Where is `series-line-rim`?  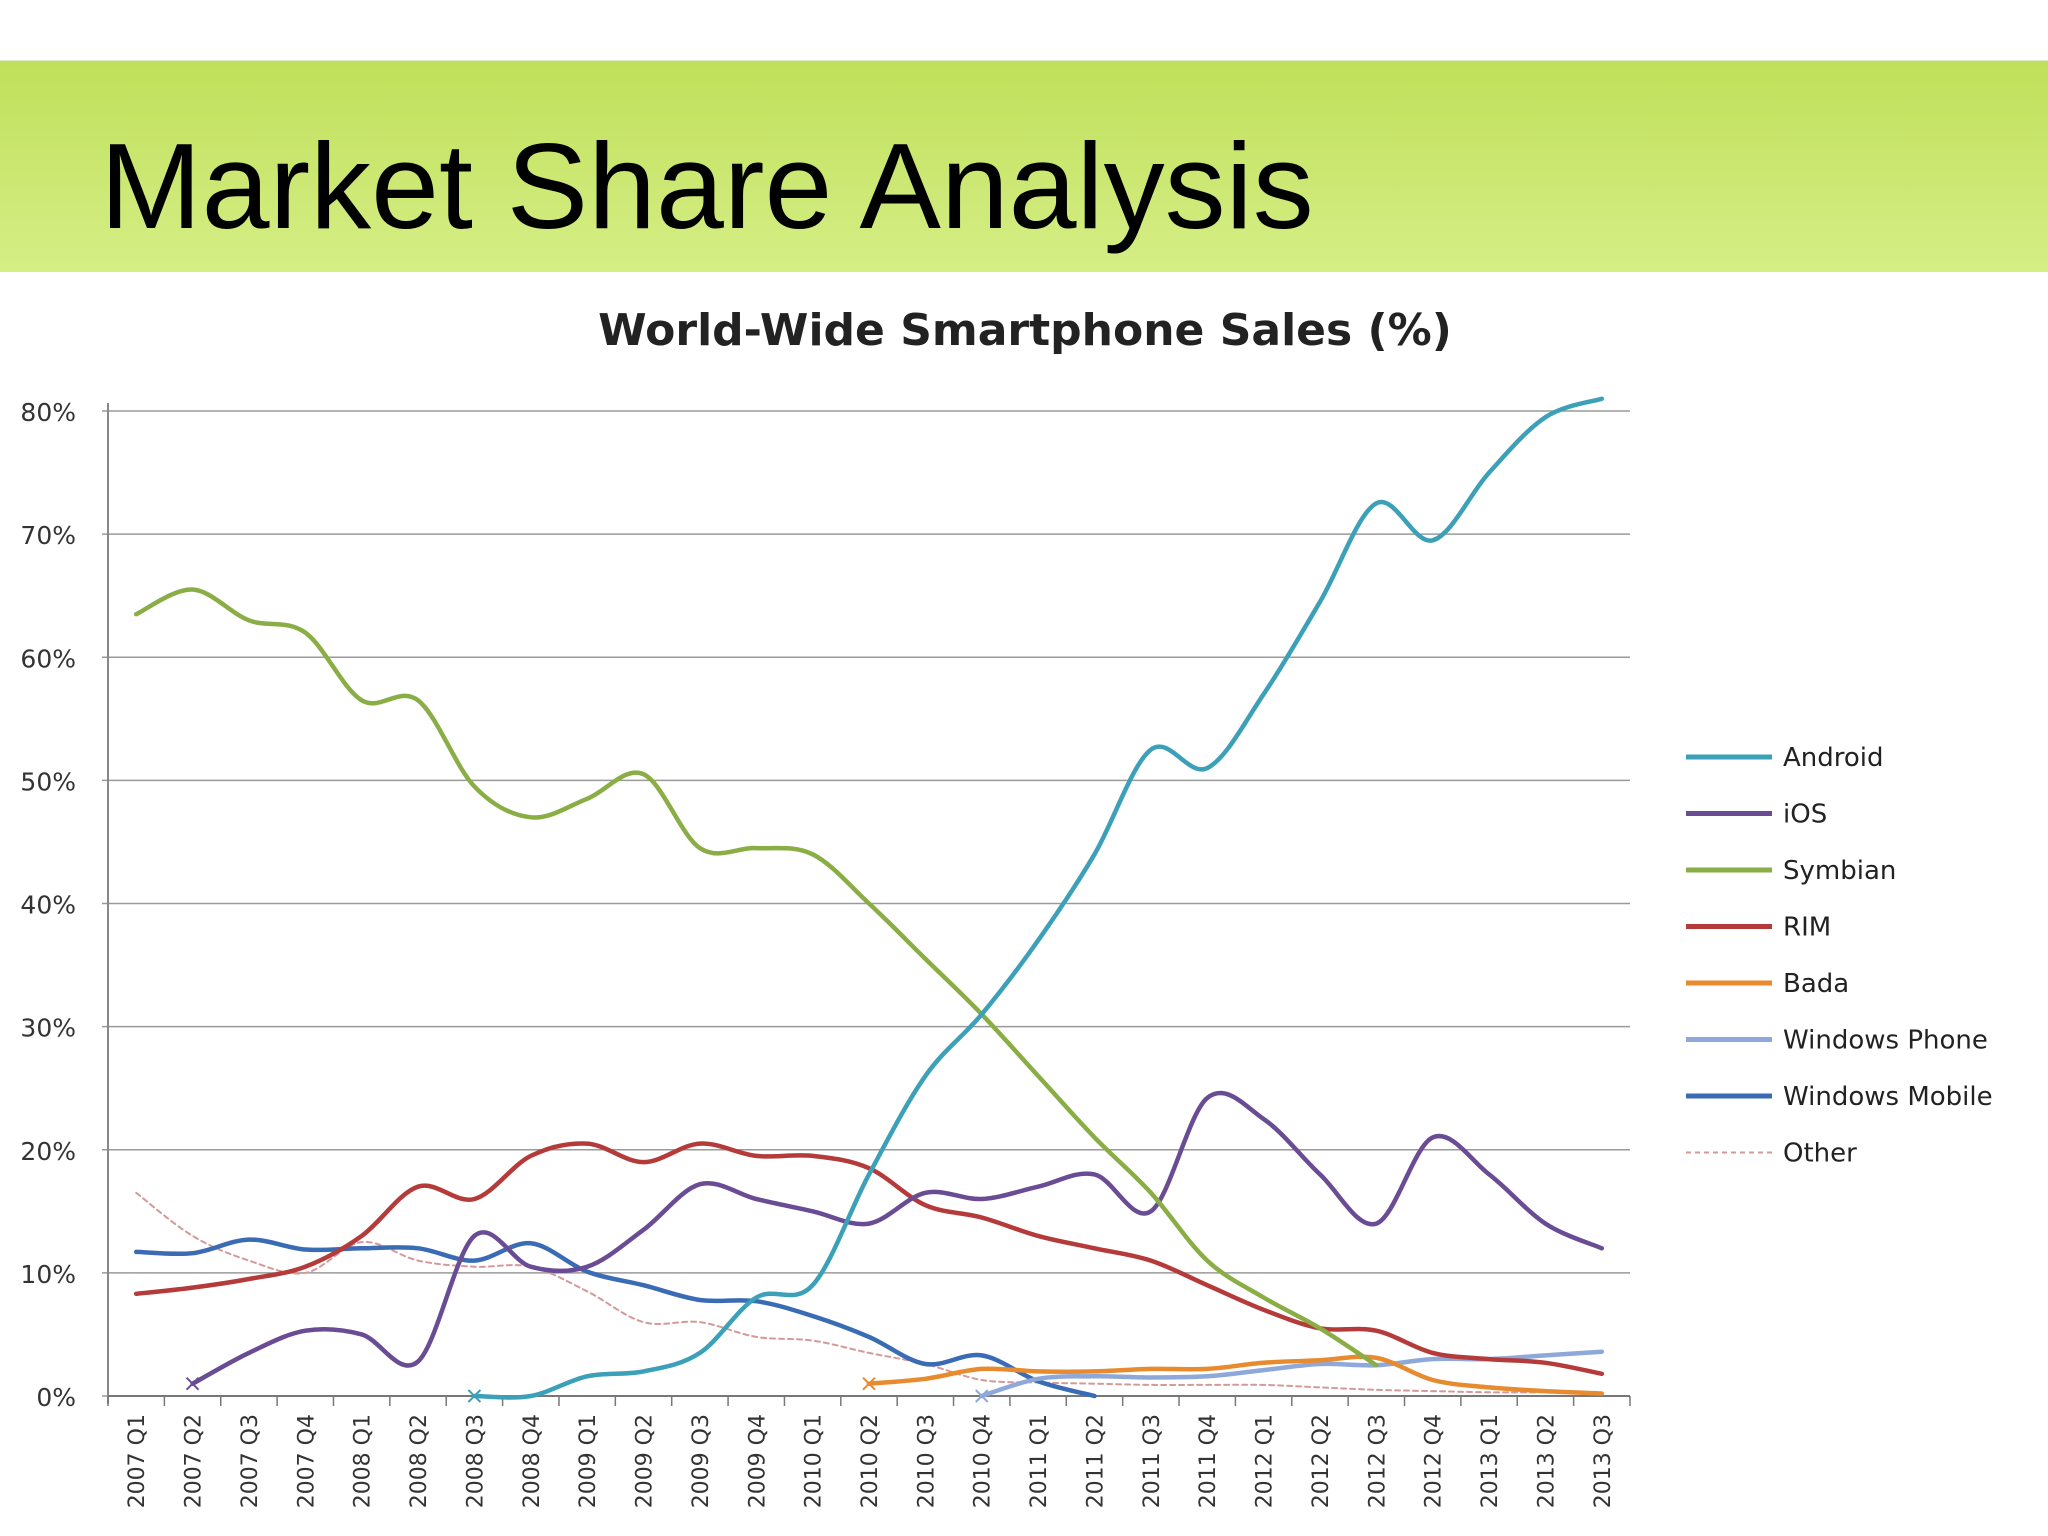 series-line-rim is located at coordinates (869, 1259).